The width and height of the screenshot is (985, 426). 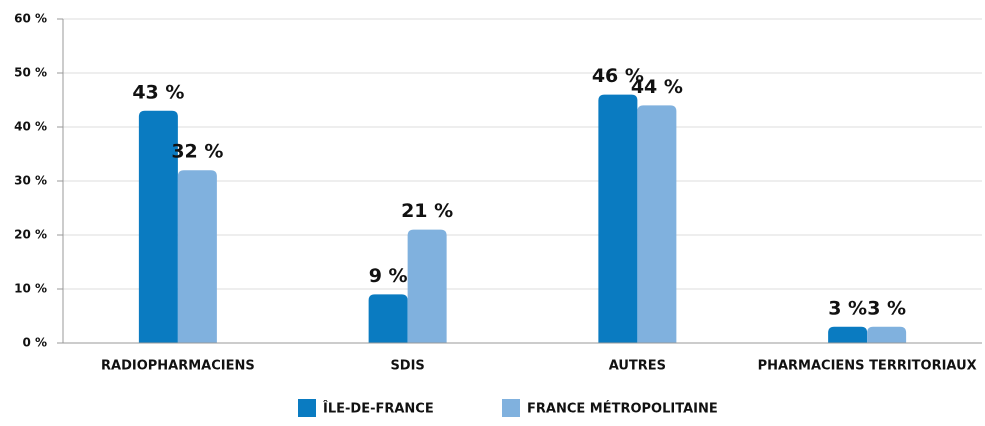 I want to click on y-tick-label: 30 %, so click(x=30, y=181).